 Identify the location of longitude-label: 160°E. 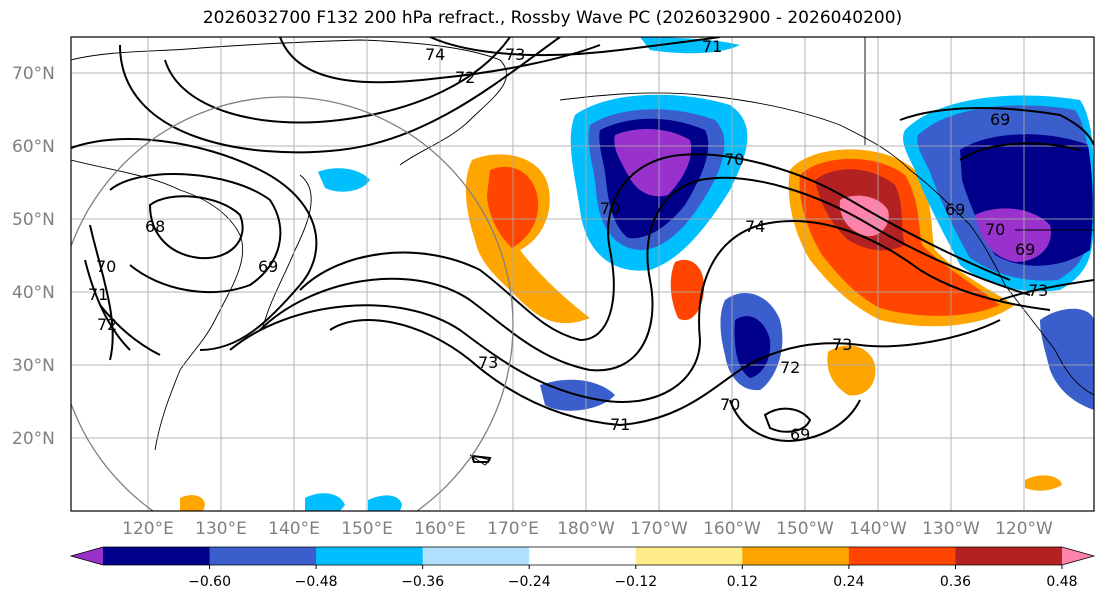
(440, 529).